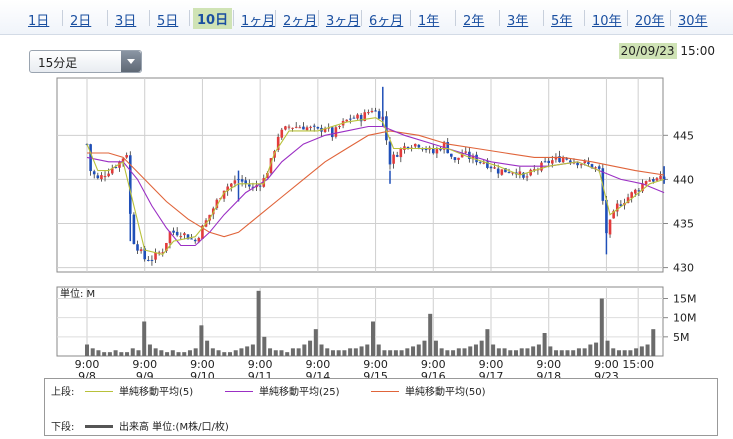  What do you see at coordinates (386, 21) in the screenshot?
I see `tab-9: 6ヶ月` at bounding box center [386, 21].